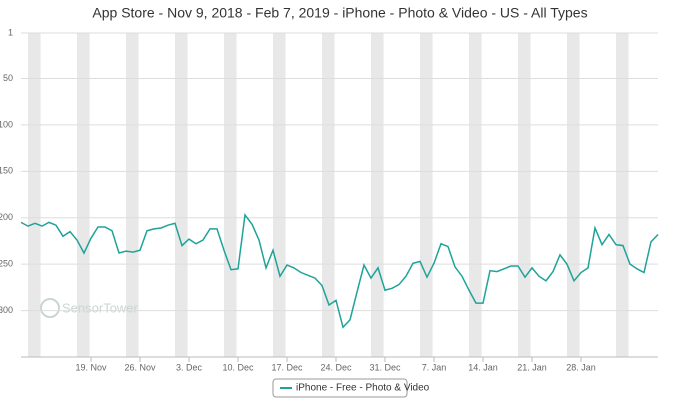 The width and height of the screenshot is (680, 407). I want to click on x-tick-label: 31. Dec, so click(385, 367).